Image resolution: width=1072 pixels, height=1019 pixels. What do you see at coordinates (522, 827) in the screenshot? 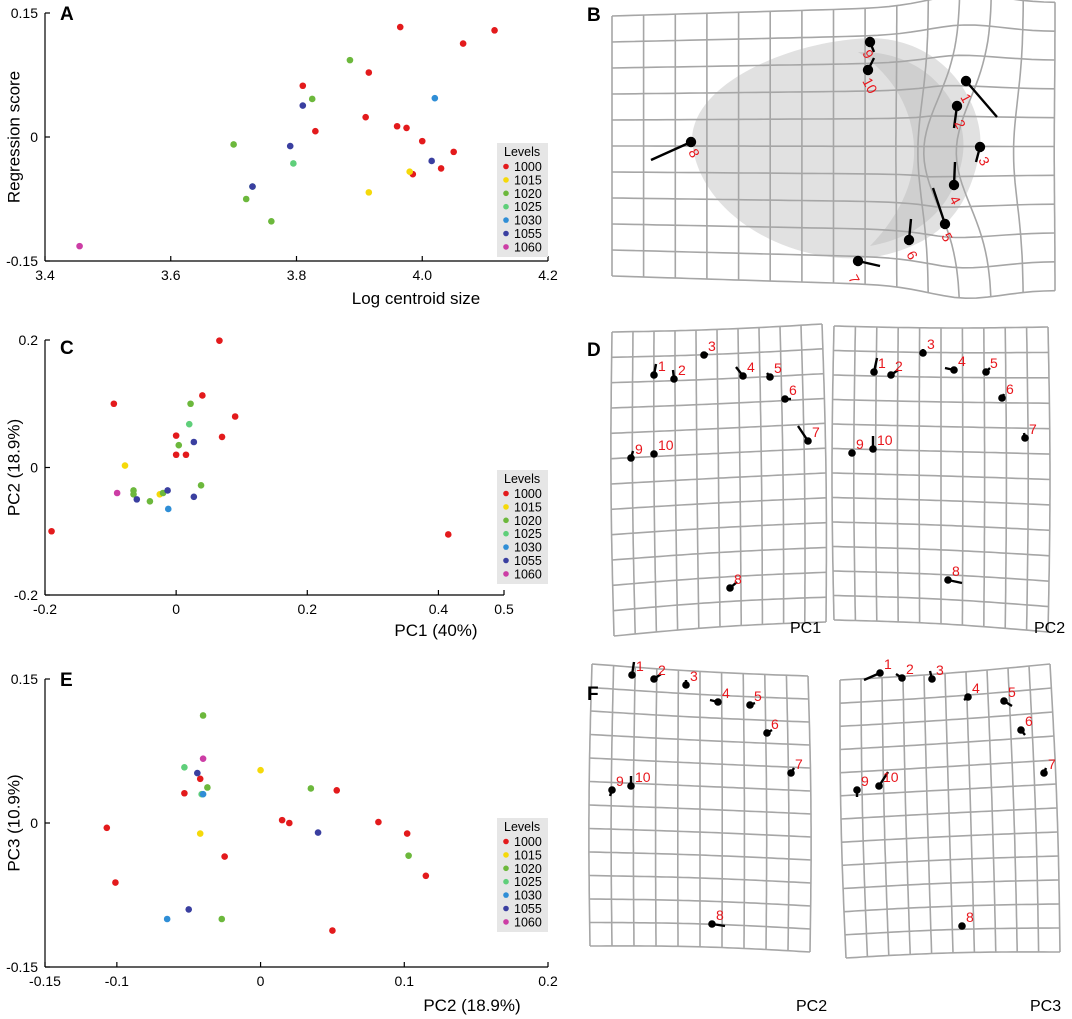
I see `legend-title: Levels` at bounding box center [522, 827].